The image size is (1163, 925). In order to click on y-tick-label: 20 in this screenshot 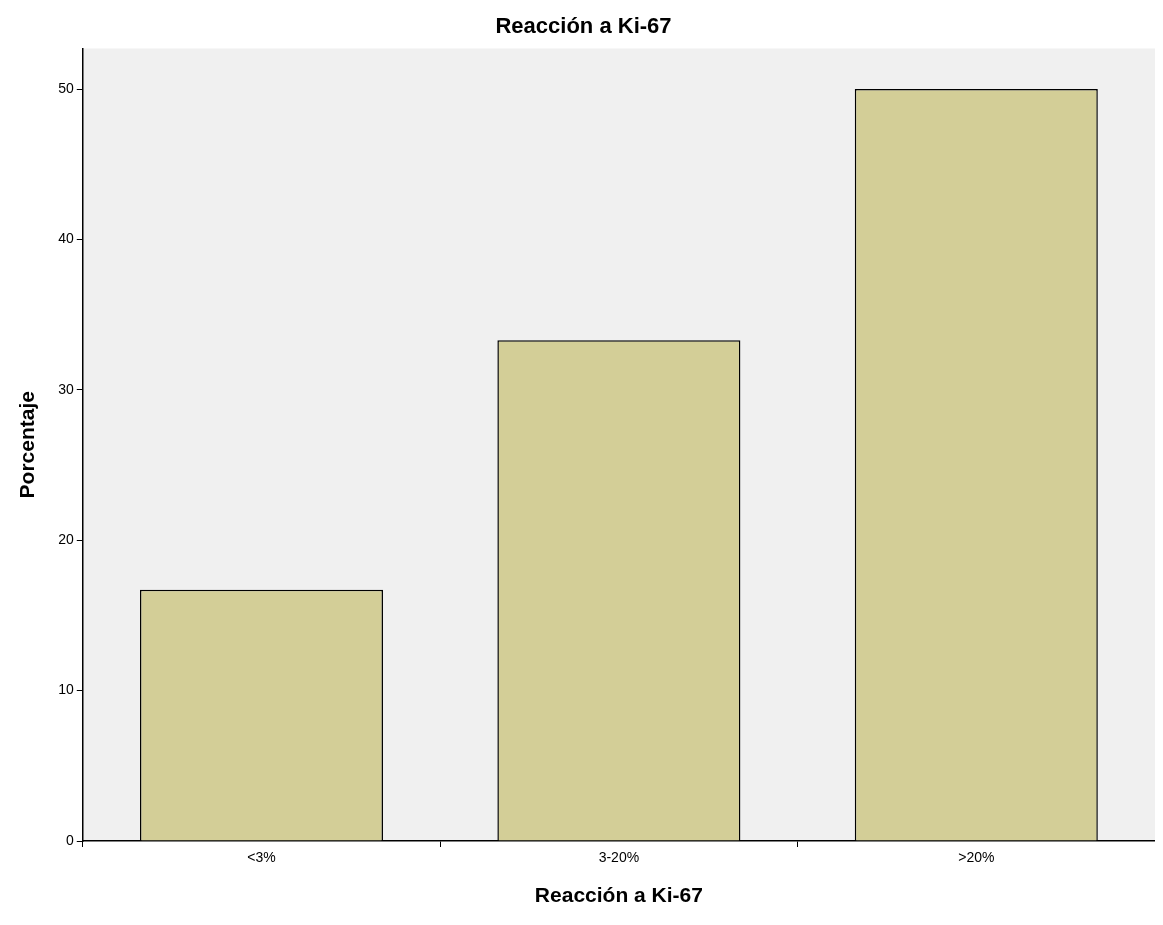, I will do `click(66, 539)`.